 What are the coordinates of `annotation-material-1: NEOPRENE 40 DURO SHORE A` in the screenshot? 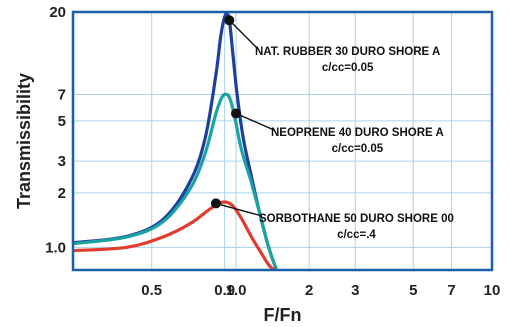 It's located at (357, 133).